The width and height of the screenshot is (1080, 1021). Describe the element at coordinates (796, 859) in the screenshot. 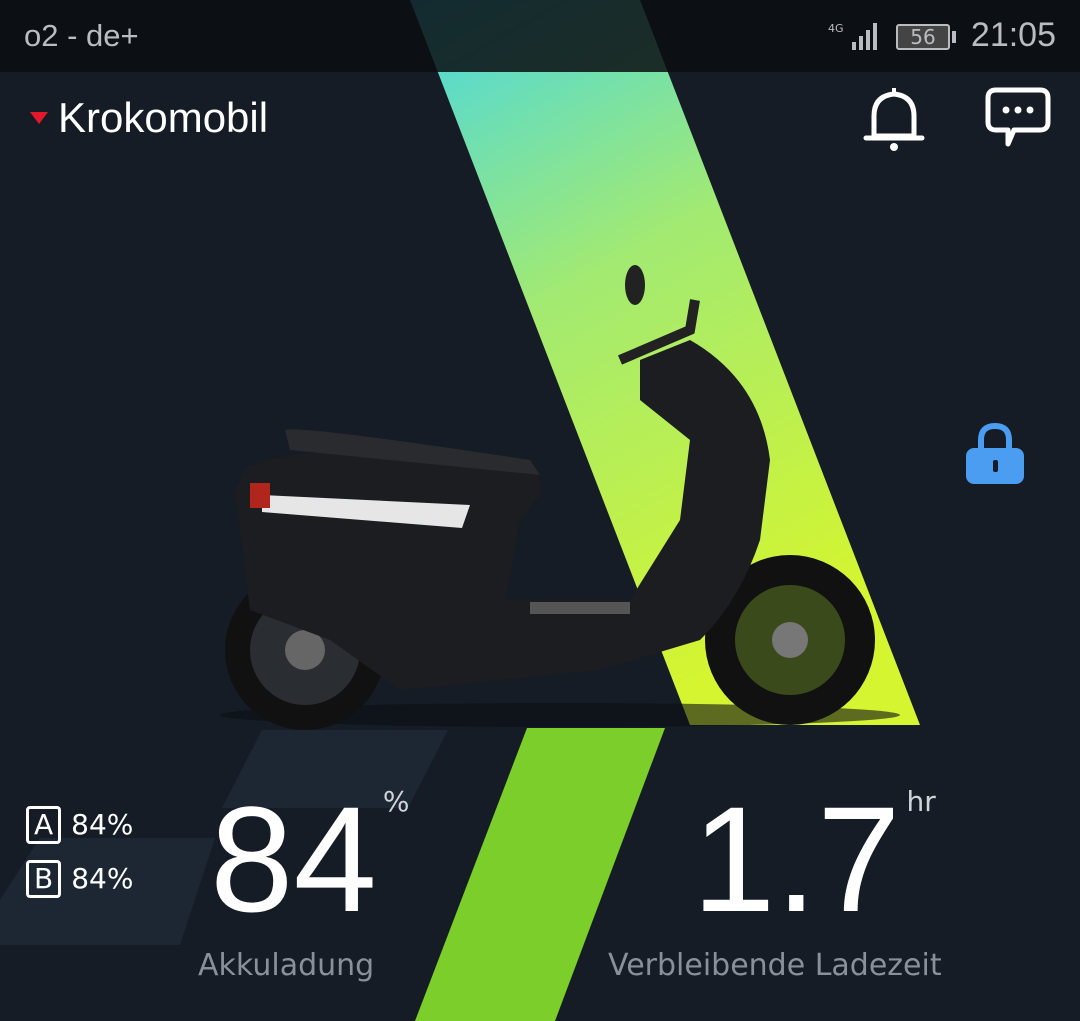

I see `charge-time-value: 1.7` at that location.